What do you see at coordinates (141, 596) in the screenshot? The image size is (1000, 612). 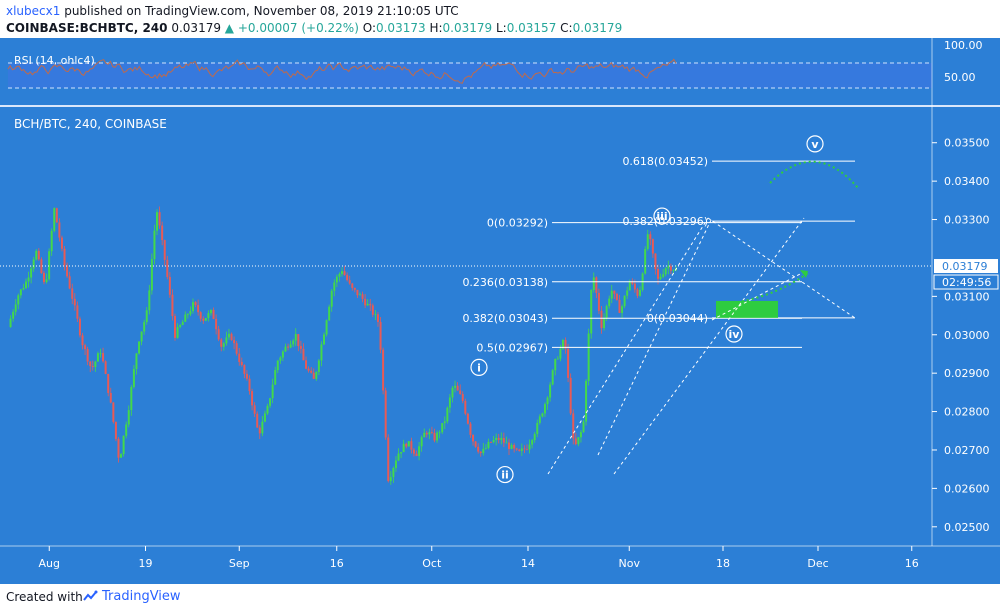 I see `tradingview-brand-link: TradingView` at bounding box center [141, 596].